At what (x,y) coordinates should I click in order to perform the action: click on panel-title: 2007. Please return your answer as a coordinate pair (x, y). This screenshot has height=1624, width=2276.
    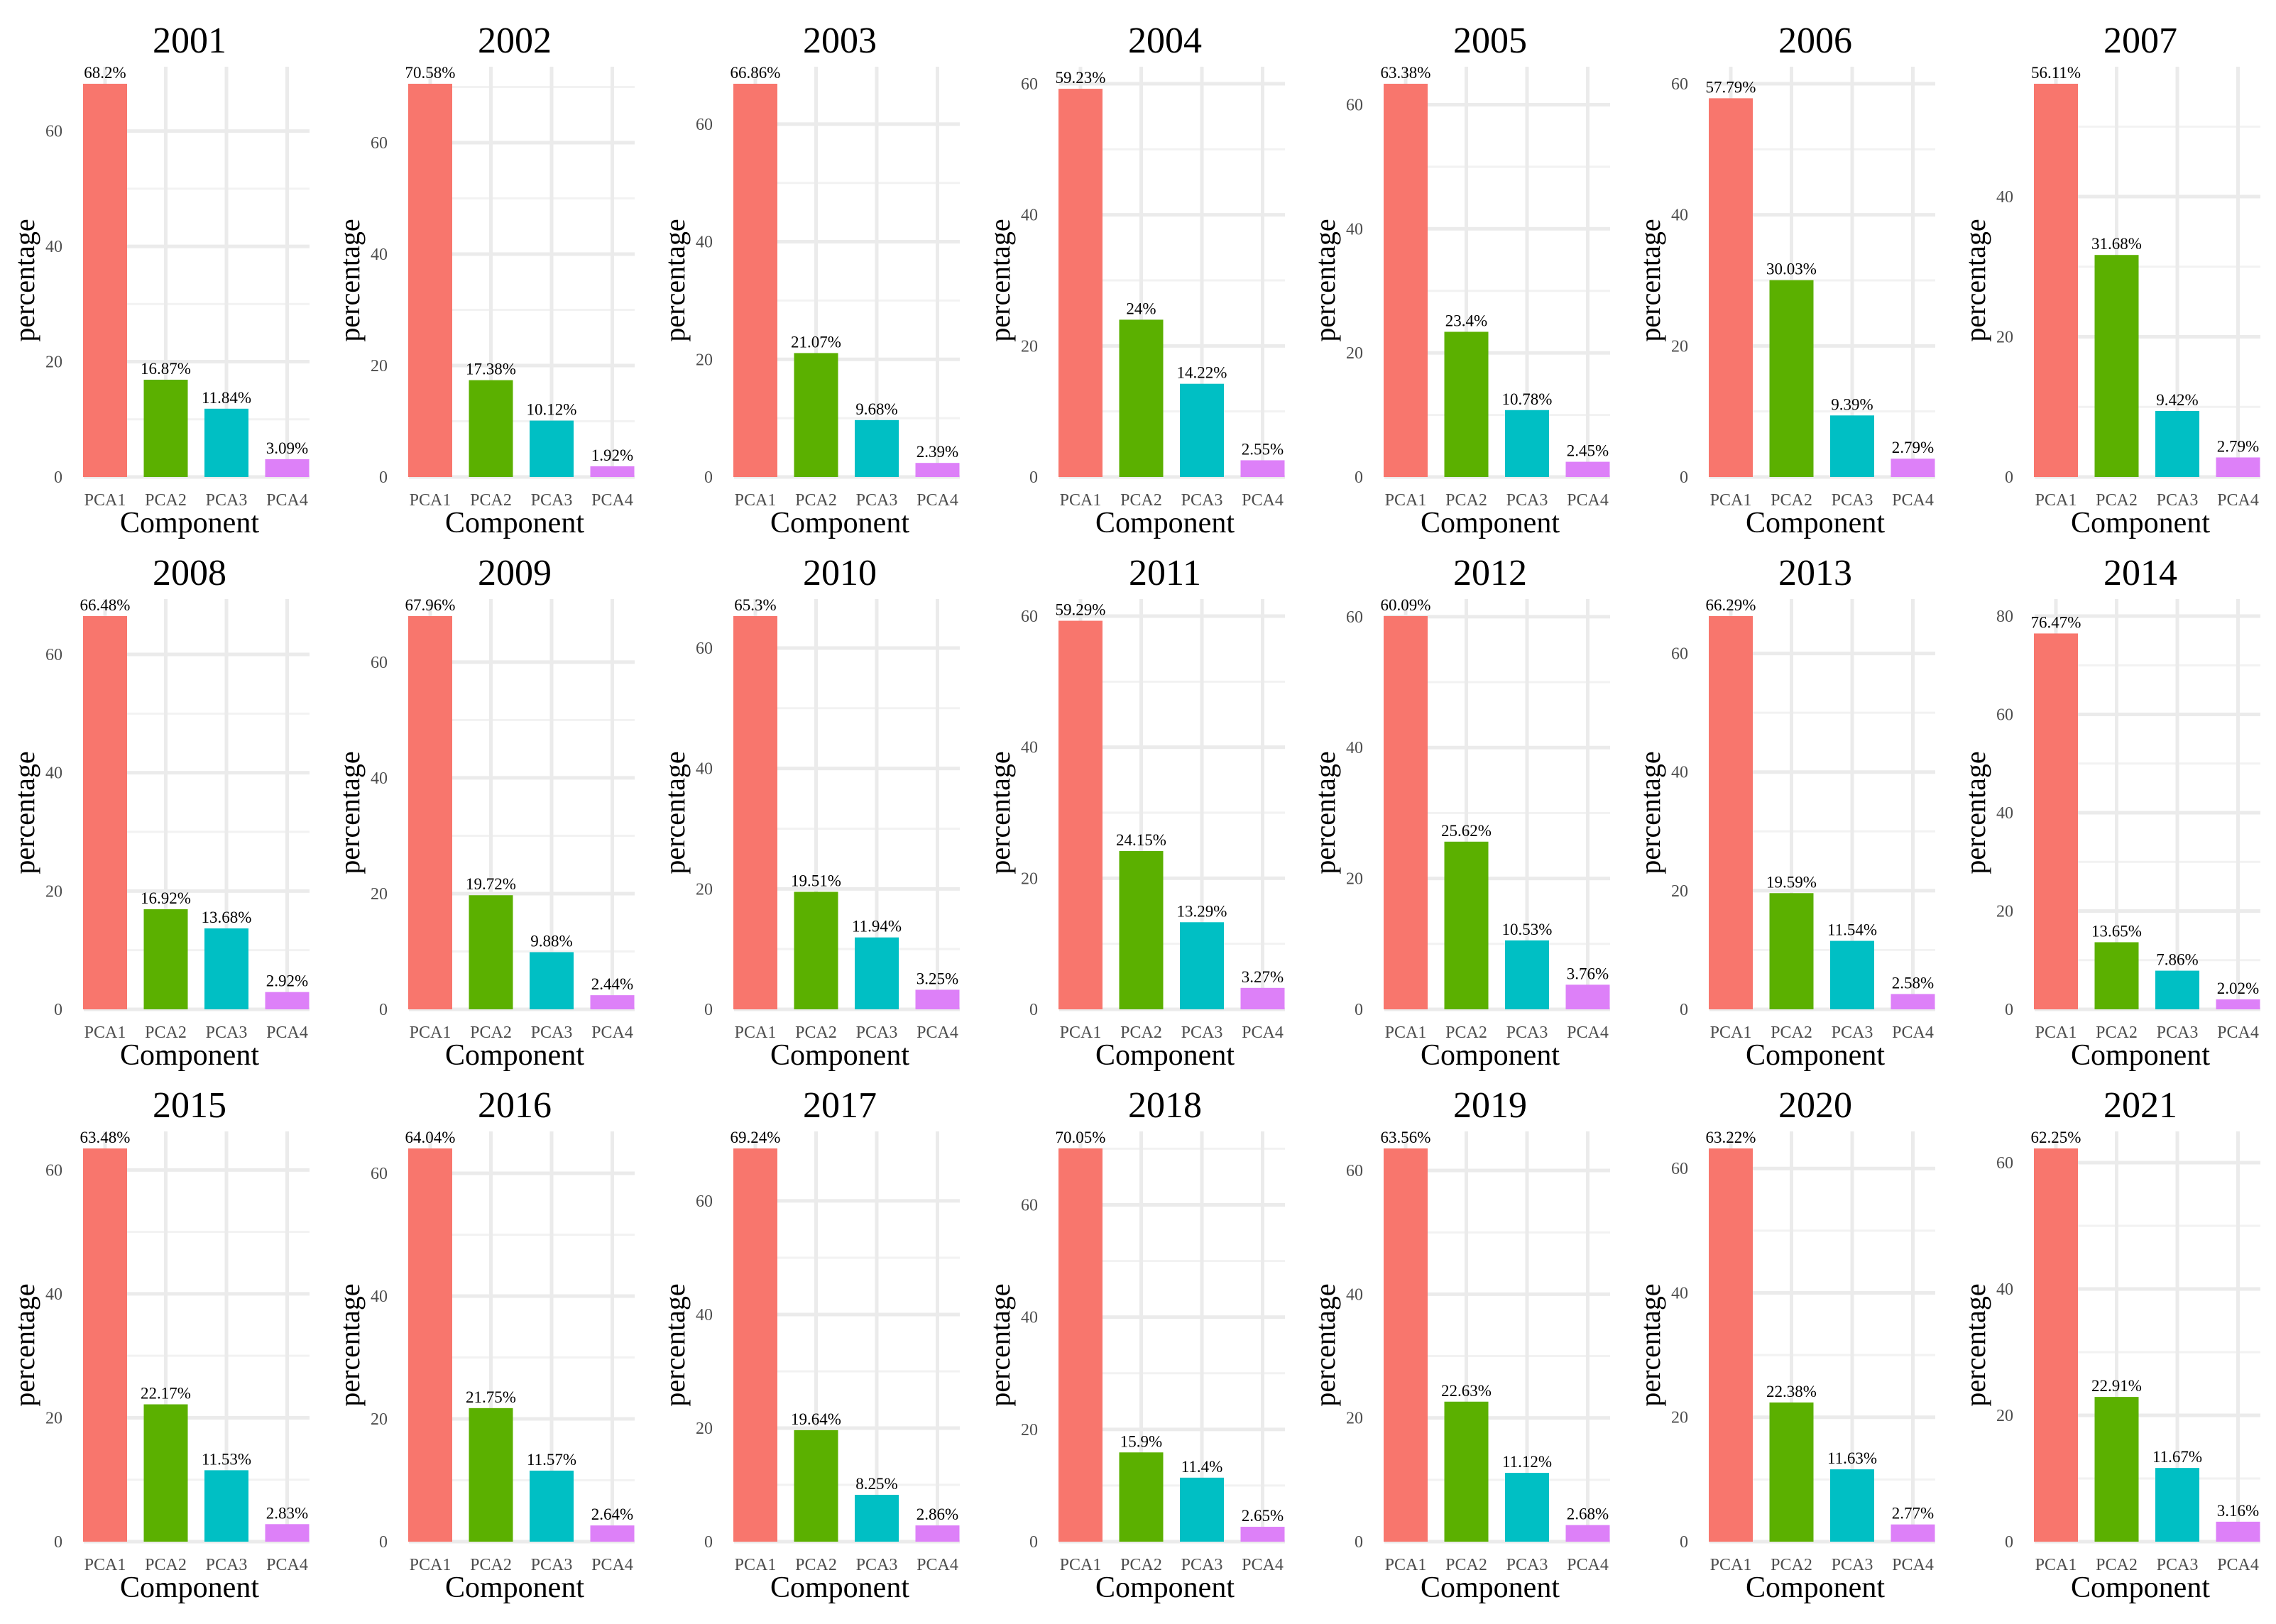
    Looking at the image, I should click on (2140, 41).